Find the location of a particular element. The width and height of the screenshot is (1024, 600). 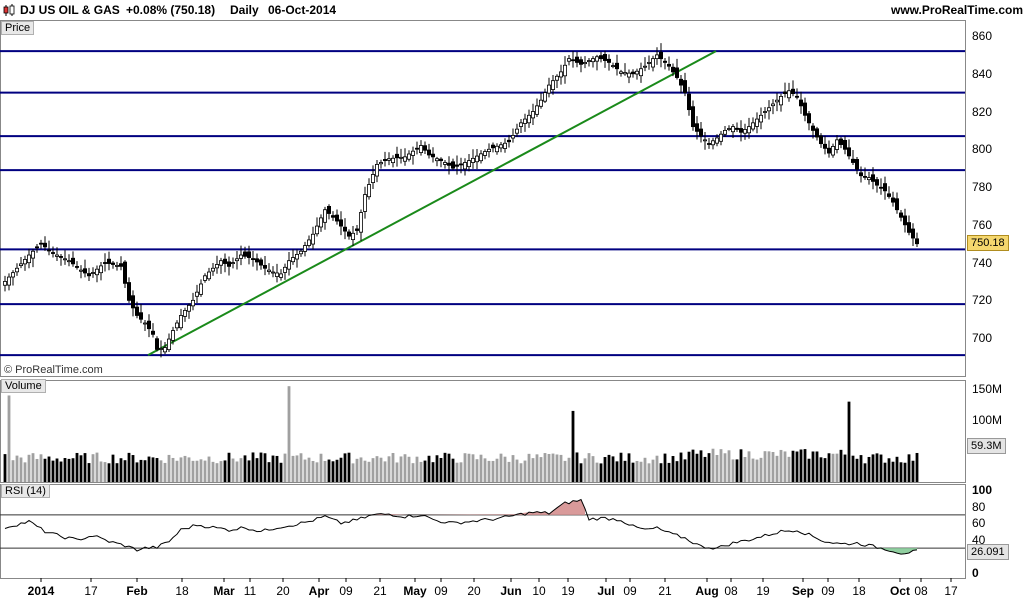

volume-tick-label: 100M is located at coordinates (987, 420).